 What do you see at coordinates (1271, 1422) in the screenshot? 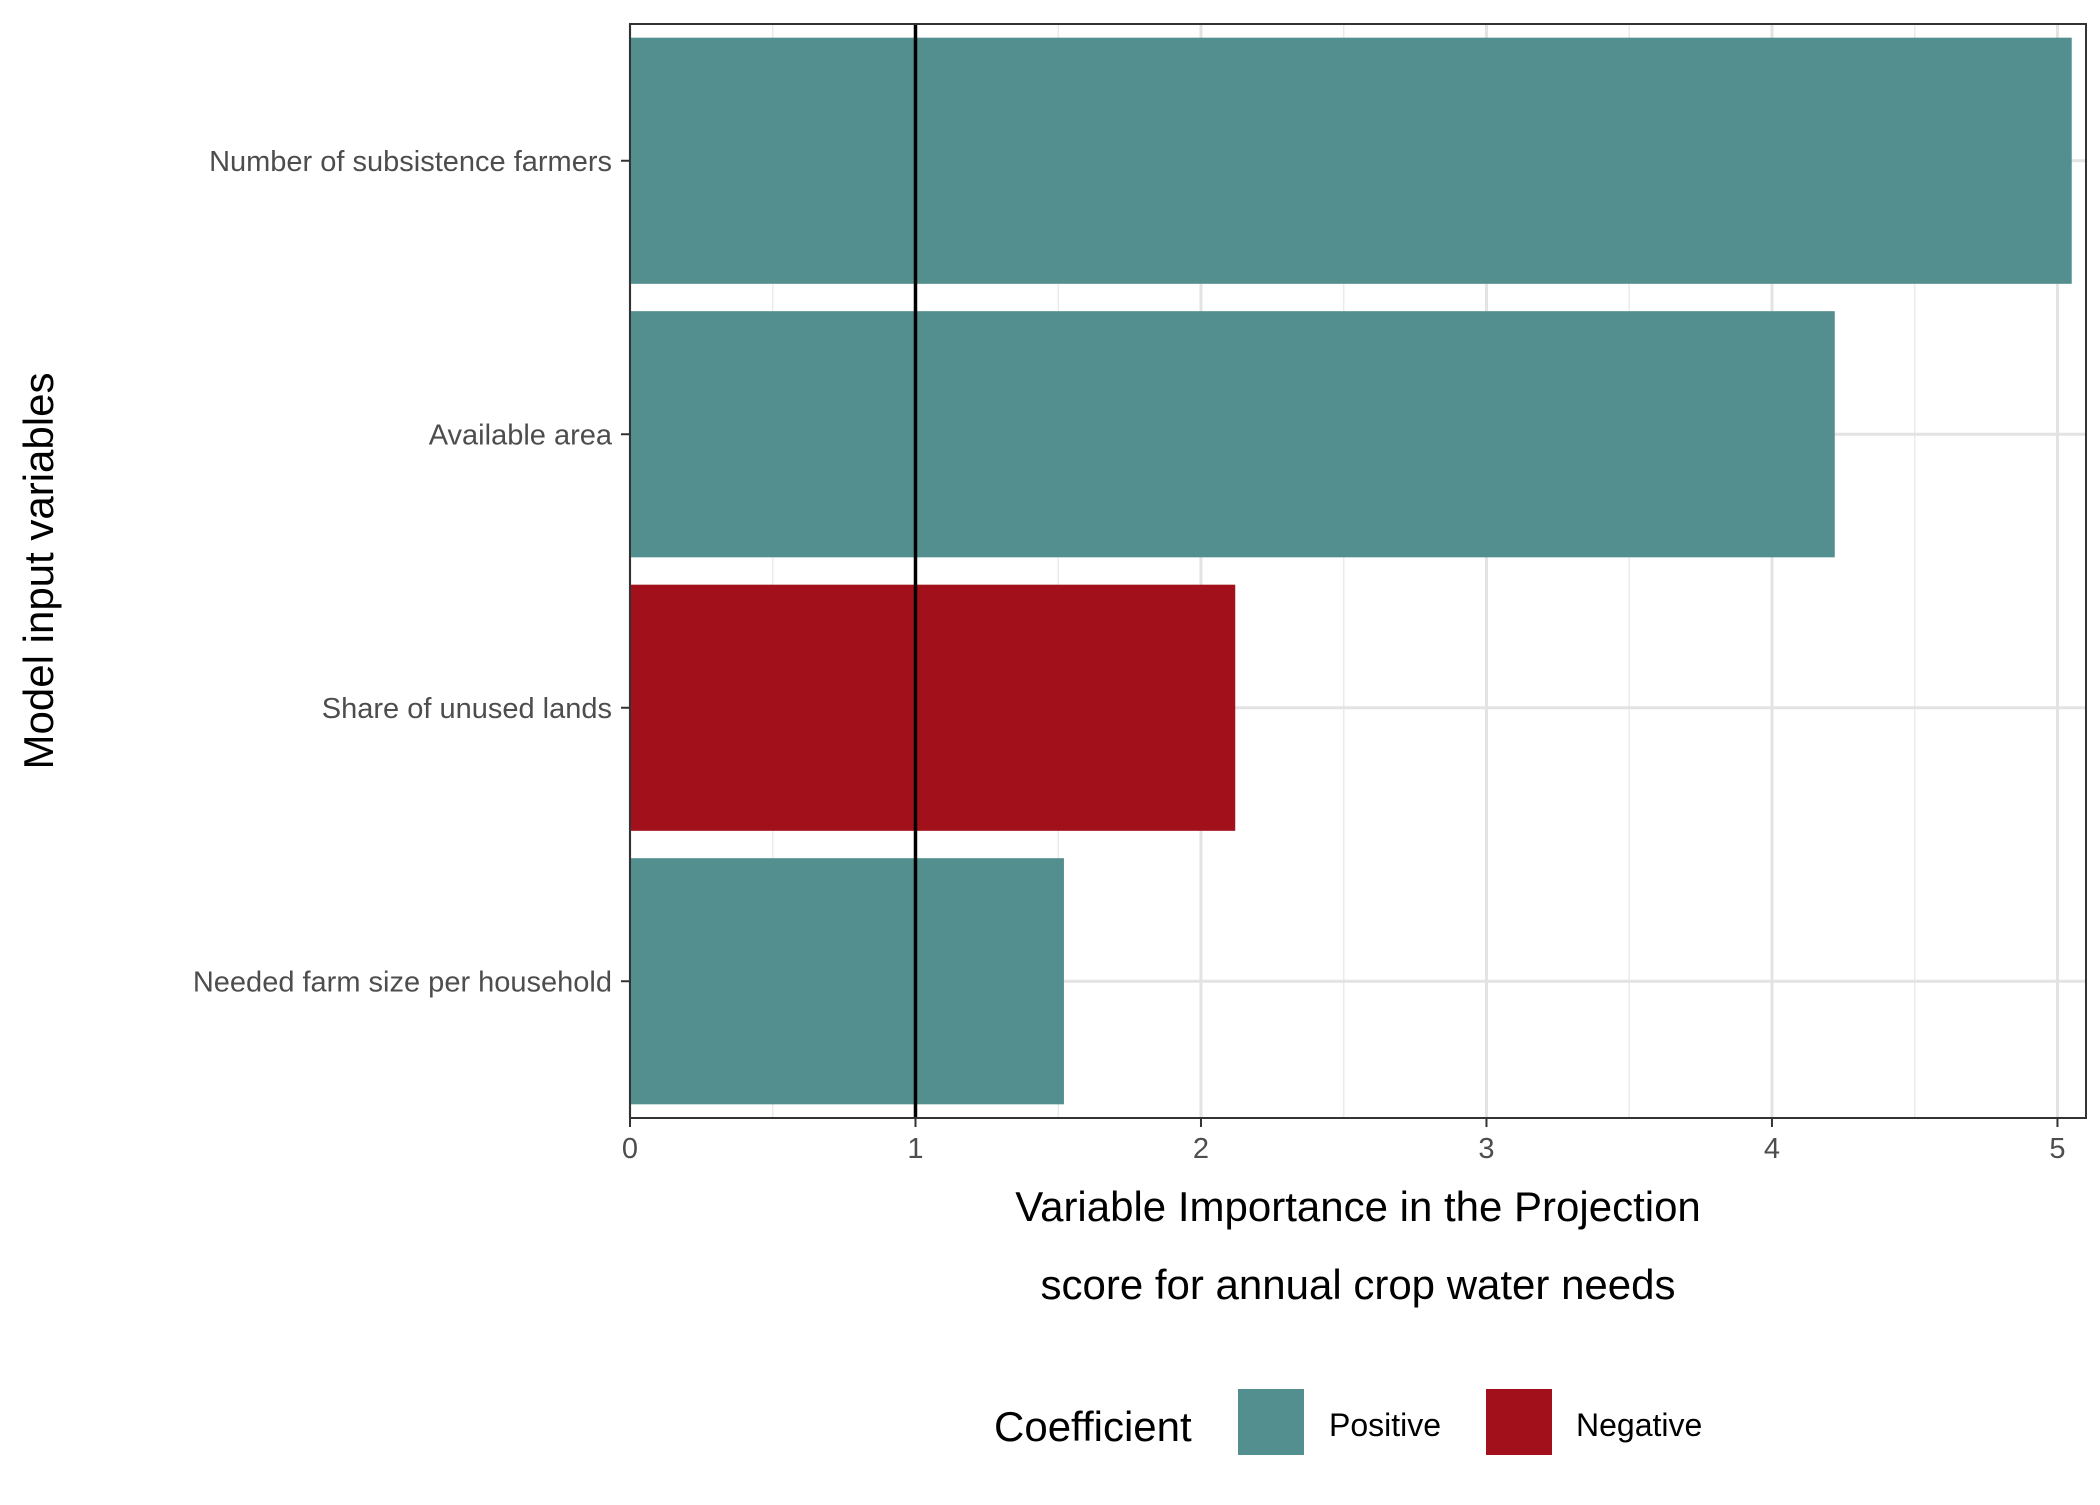
I see `legend-key-positive` at bounding box center [1271, 1422].